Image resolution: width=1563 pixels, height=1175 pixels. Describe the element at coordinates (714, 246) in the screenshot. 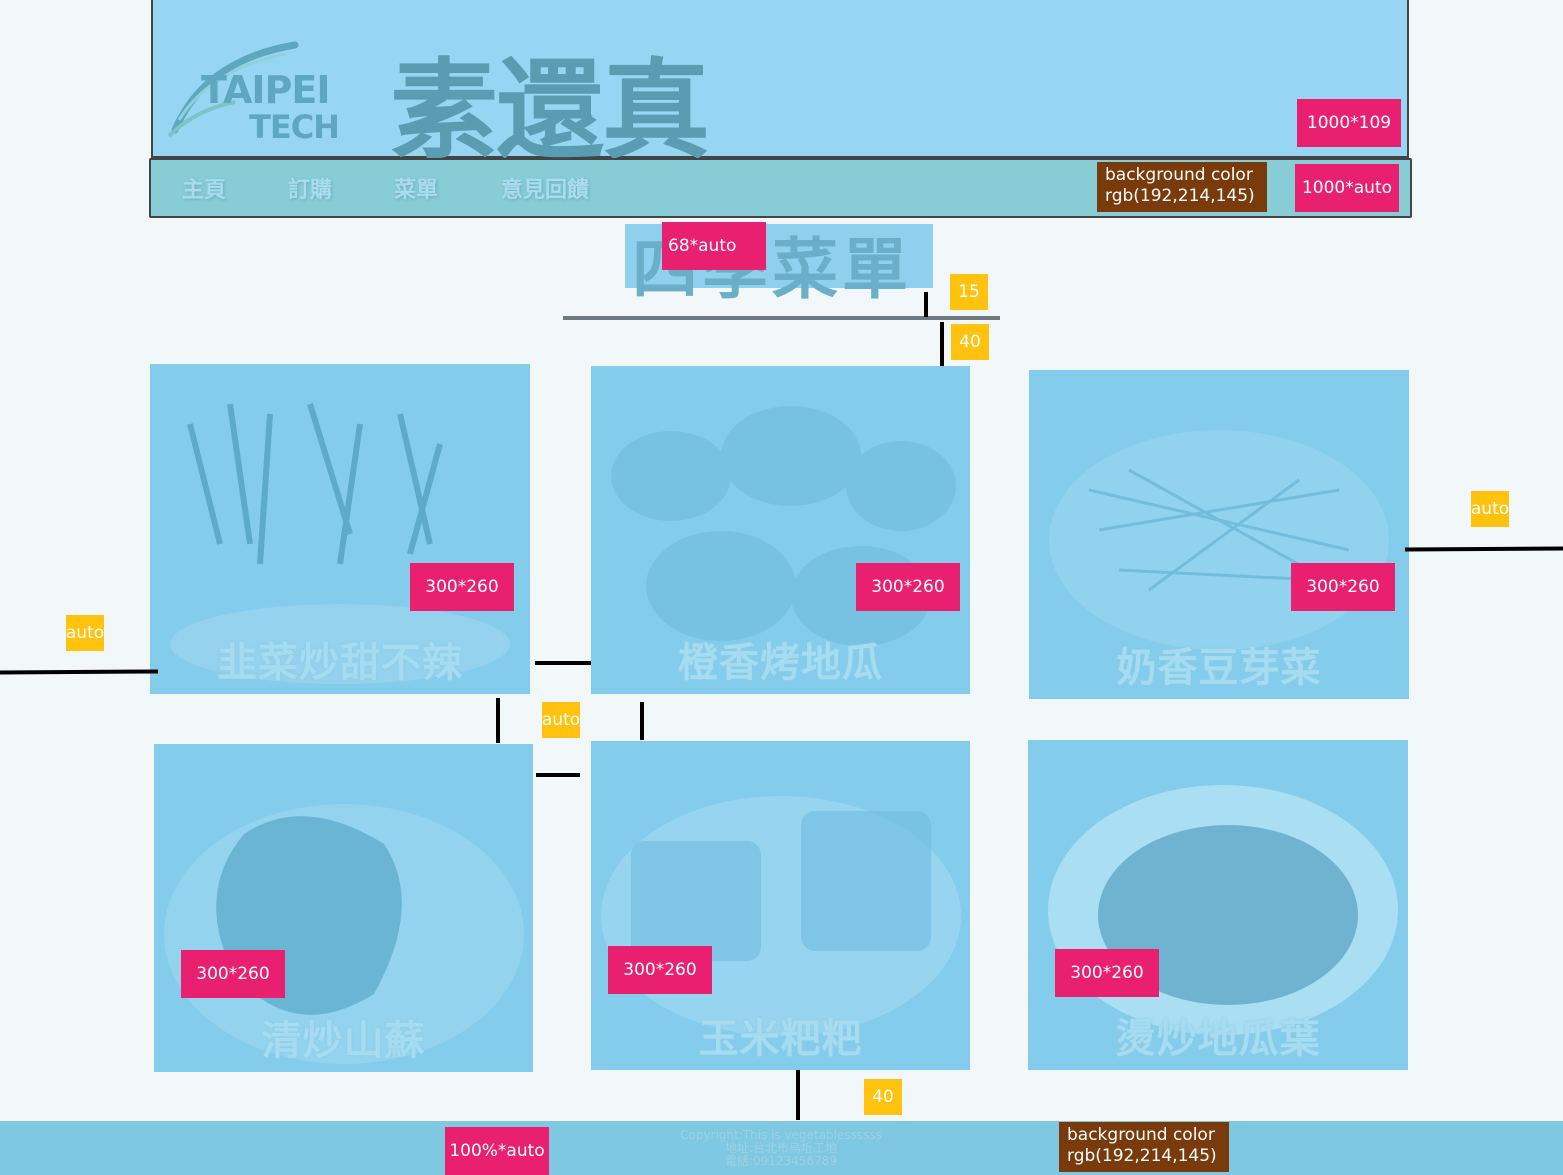

I see `title-size-tag: 68*auto` at that location.